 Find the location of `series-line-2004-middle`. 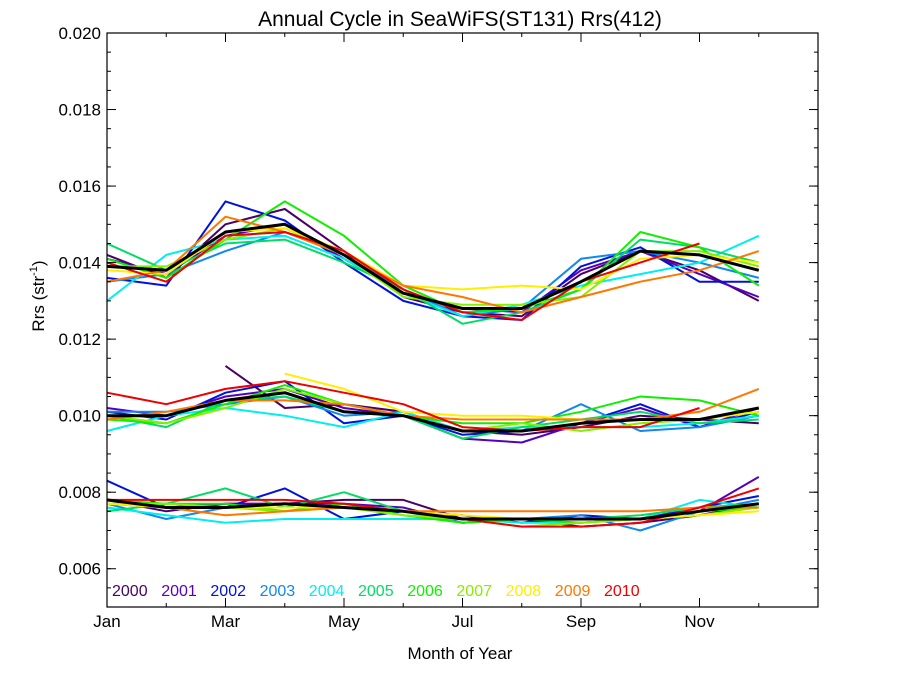

series-line-2004-middle is located at coordinates (432, 419).